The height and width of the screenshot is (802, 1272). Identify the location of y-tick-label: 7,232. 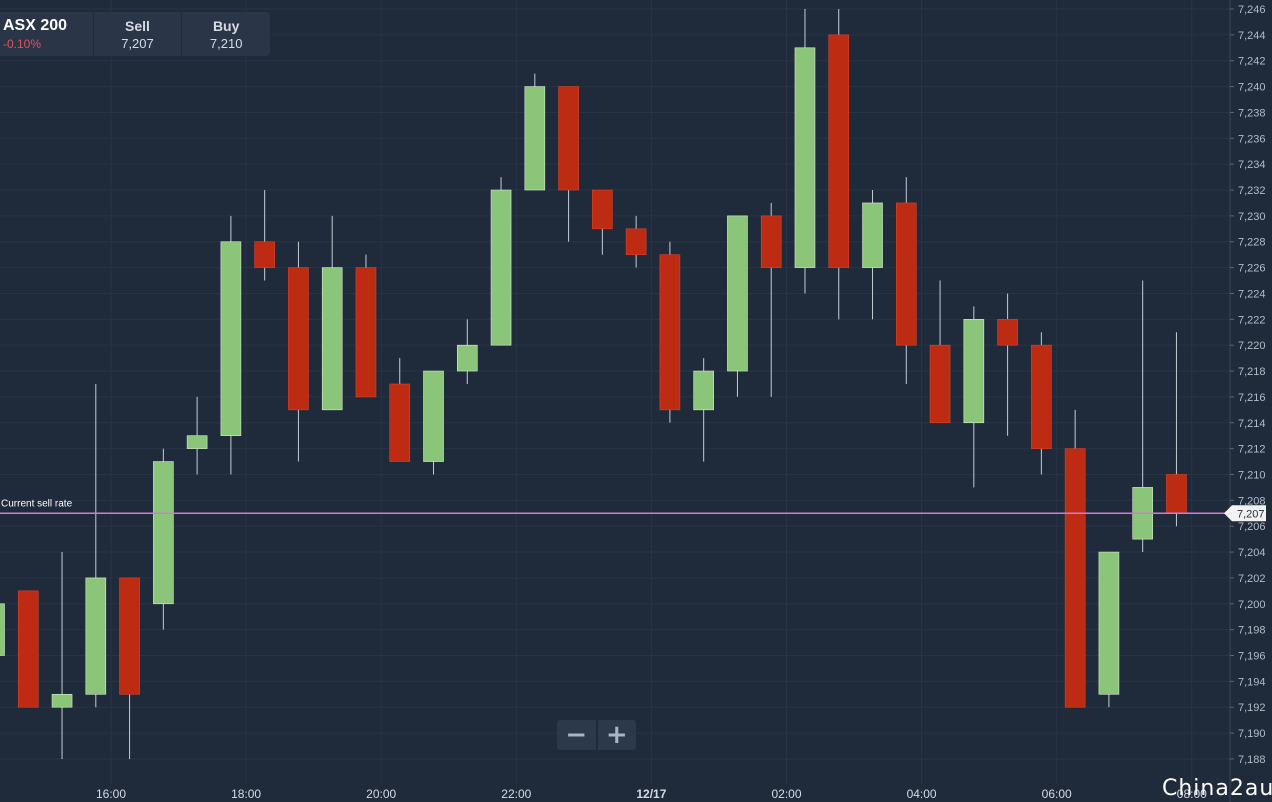
(1252, 191).